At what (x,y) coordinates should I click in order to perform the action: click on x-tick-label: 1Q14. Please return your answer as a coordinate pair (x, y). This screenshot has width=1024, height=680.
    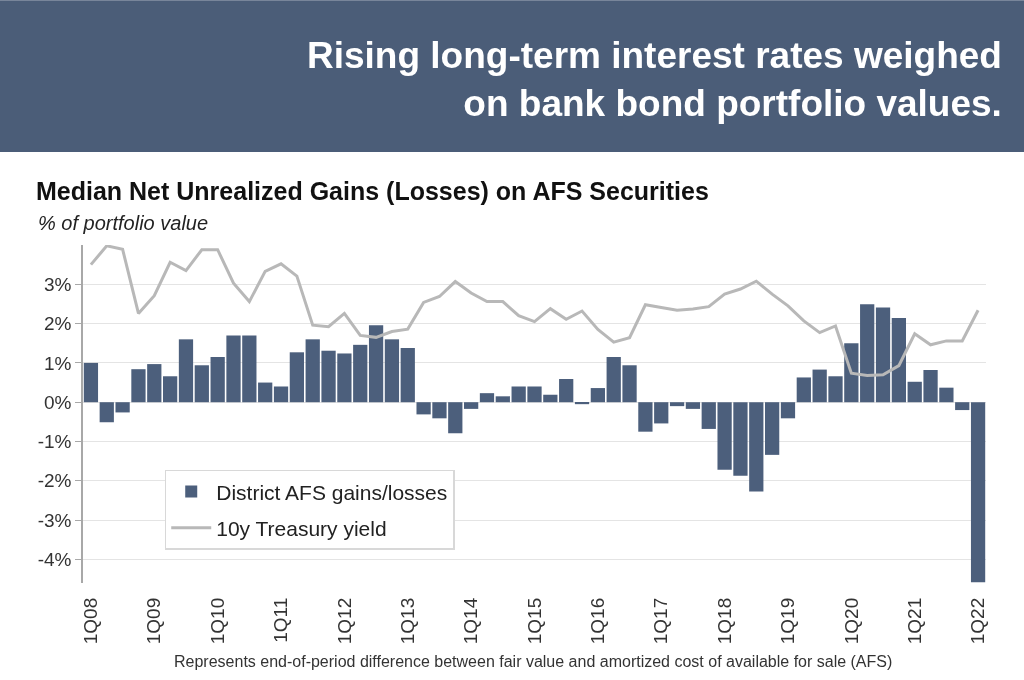
    Looking at the image, I should click on (471, 621).